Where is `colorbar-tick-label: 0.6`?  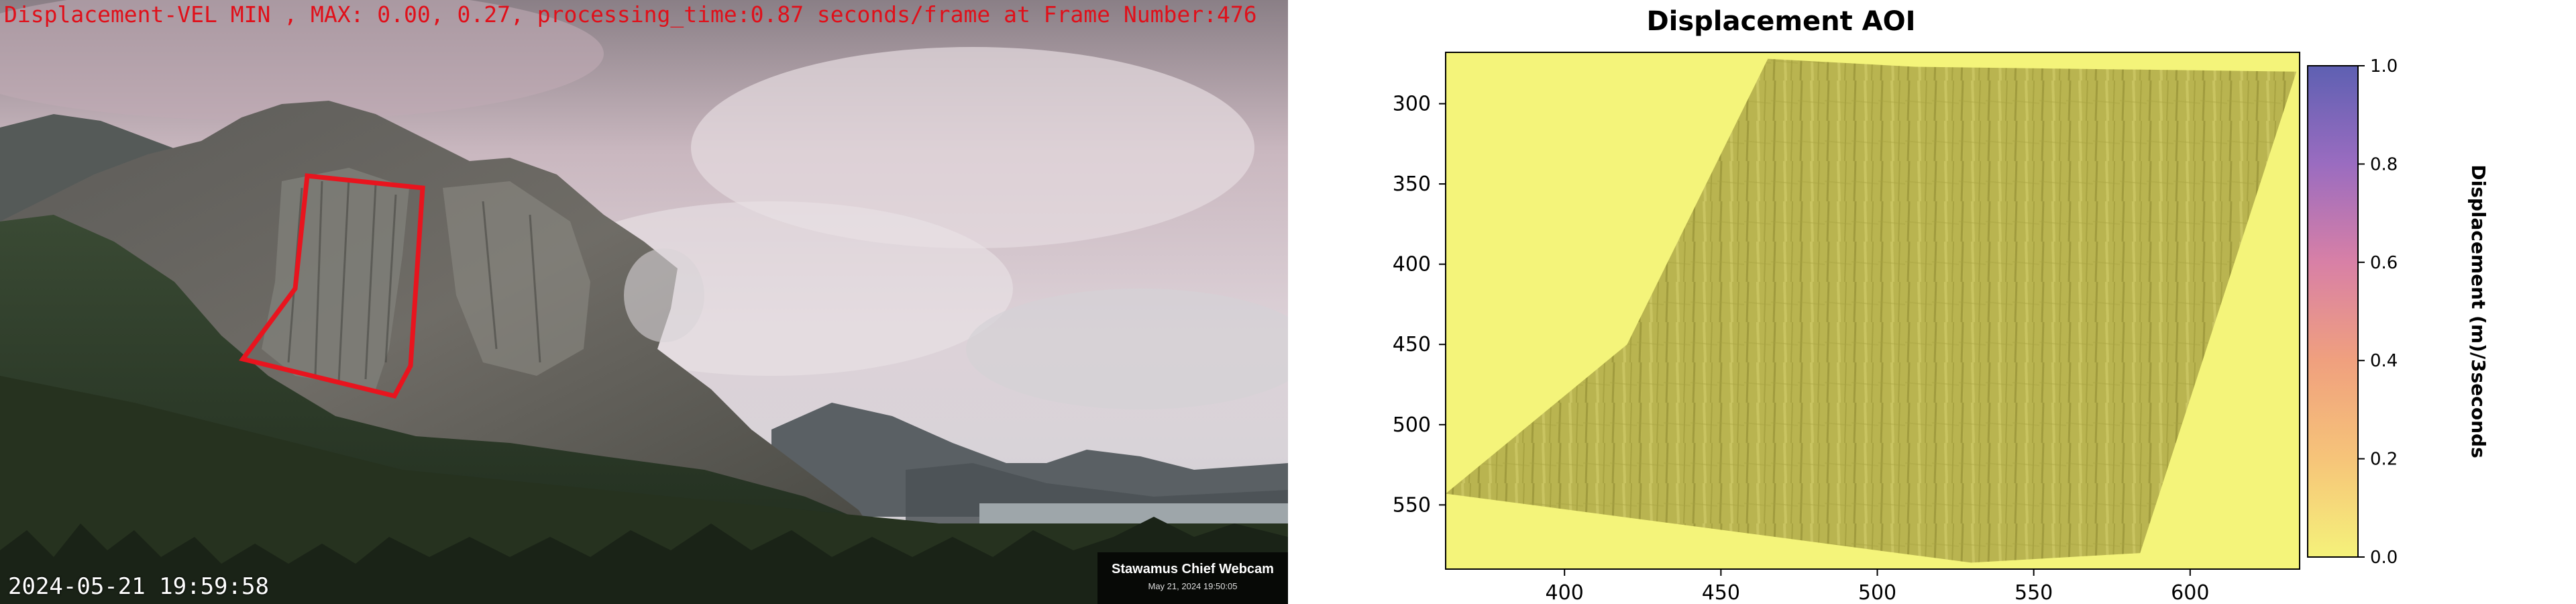
colorbar-tick-label: 0.6 is located at coordinates (2384, 263).